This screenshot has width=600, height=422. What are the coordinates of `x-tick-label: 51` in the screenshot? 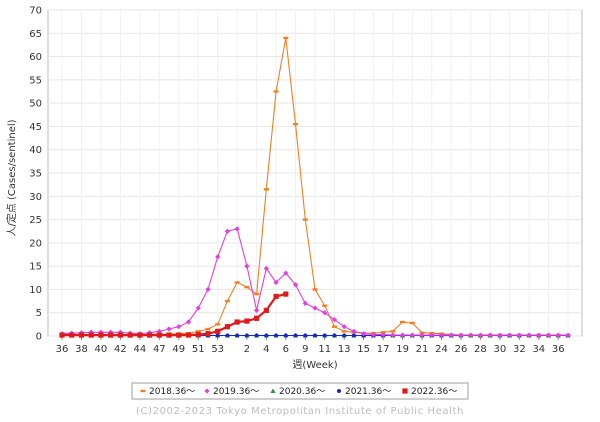 It's located at (198, 349).